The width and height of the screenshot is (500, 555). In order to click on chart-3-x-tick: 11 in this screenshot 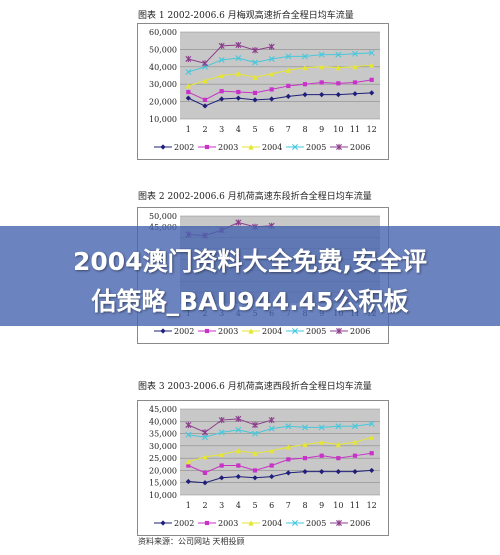, I will do `click(355, 505)`.